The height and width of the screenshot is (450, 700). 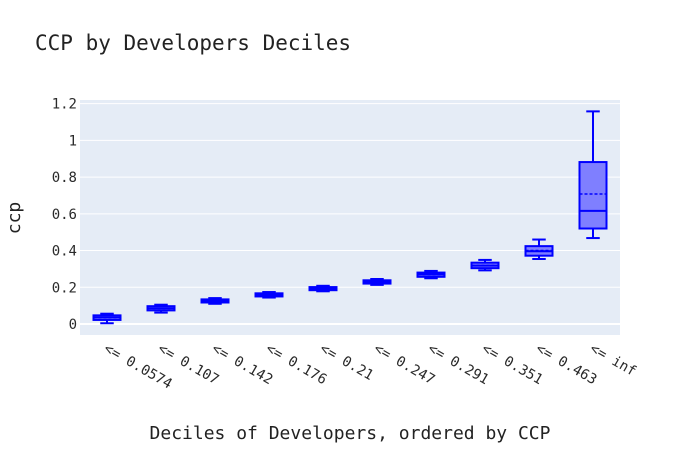 I want to click on x-tick-label: <= 0.351, so click(x=512, y=365).